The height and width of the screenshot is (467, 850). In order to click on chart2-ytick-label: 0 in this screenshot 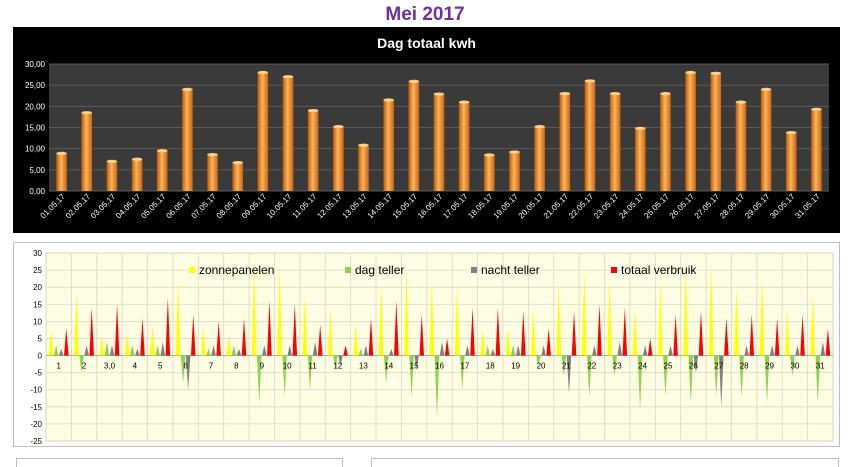, I will do `click(40, 356)`.